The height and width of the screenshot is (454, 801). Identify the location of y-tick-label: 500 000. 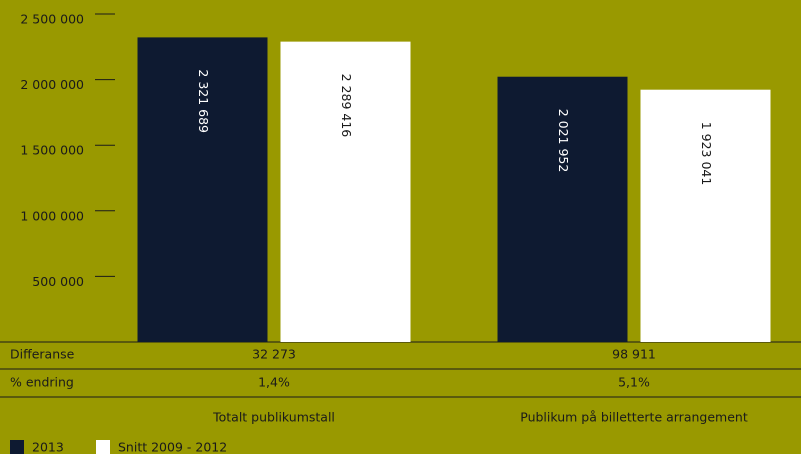
(58, 281).